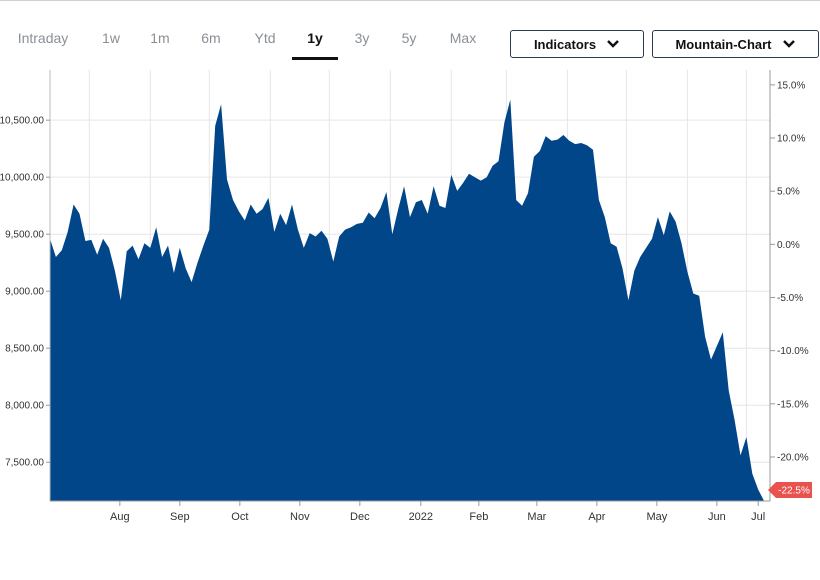 This screenshot has width=820, height=580. Describe the element at coordinates (250, 30) in the screenshot. I see `range-tabs: Intraday 1w 1m 6m Ytd 1y 3y 5y Max` at that location.